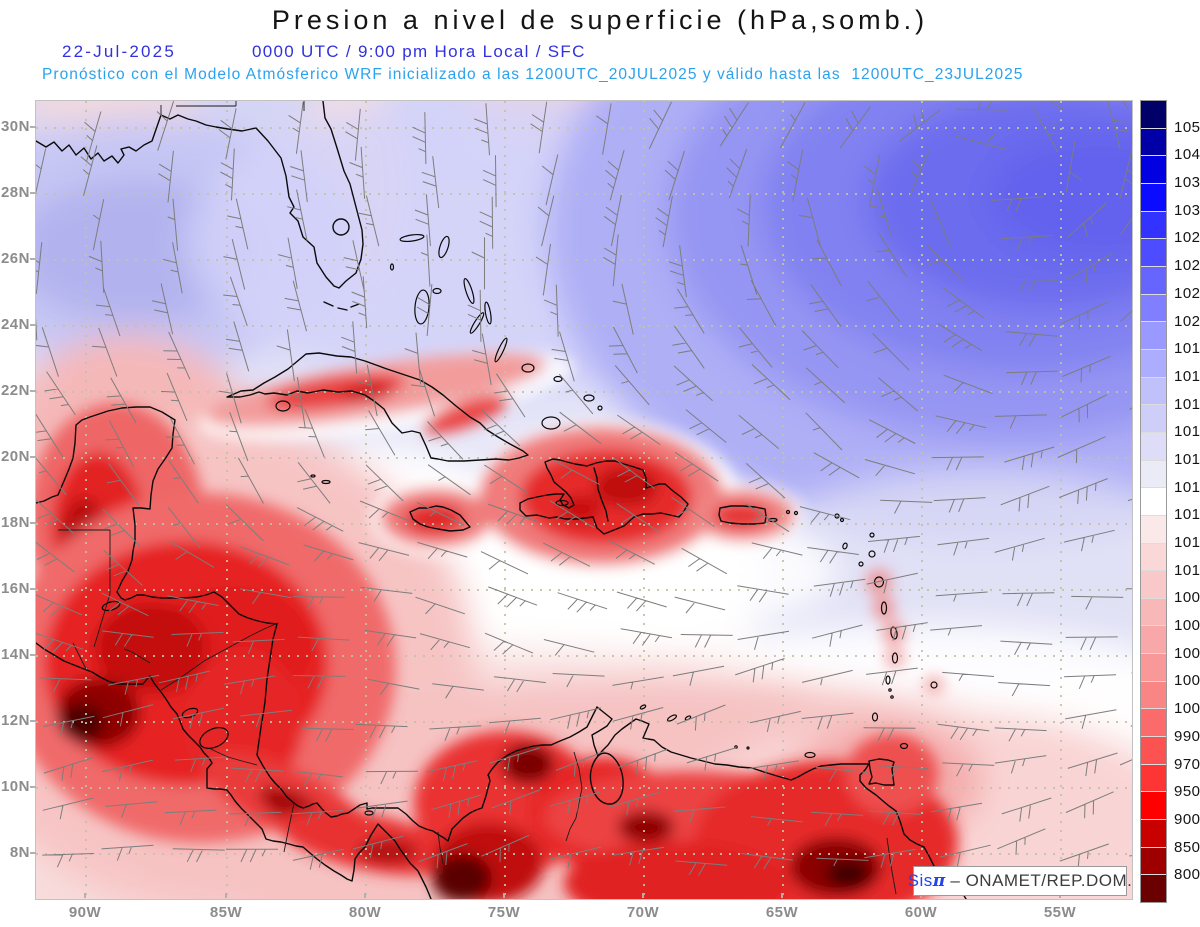 This screenshot has height=927, width=1200. What do you see at coordinates (626, 487) in the screenshot?
I see `blob-hispaniola-dark` at bounding box center [626, 487].